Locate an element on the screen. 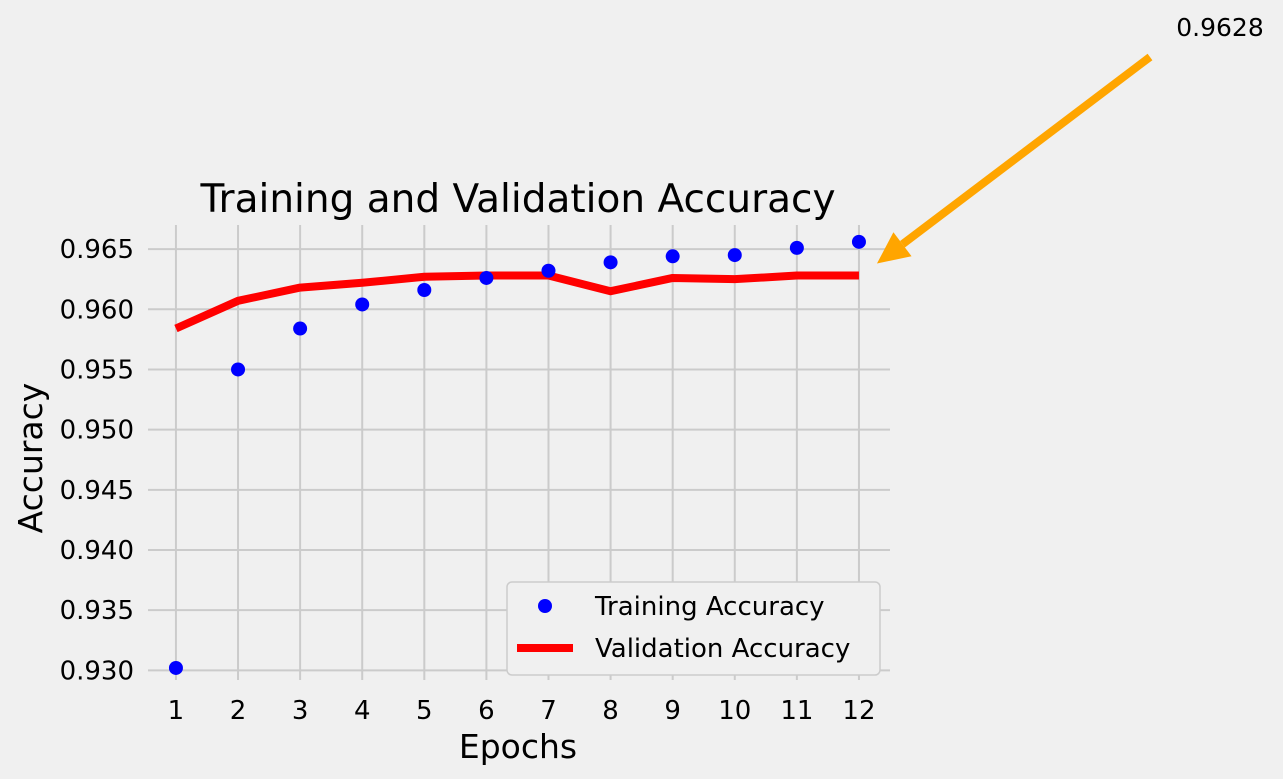 This screenshot has height=779, width=1283. x-tick-label: 10 is located at coordinates (734, 711).